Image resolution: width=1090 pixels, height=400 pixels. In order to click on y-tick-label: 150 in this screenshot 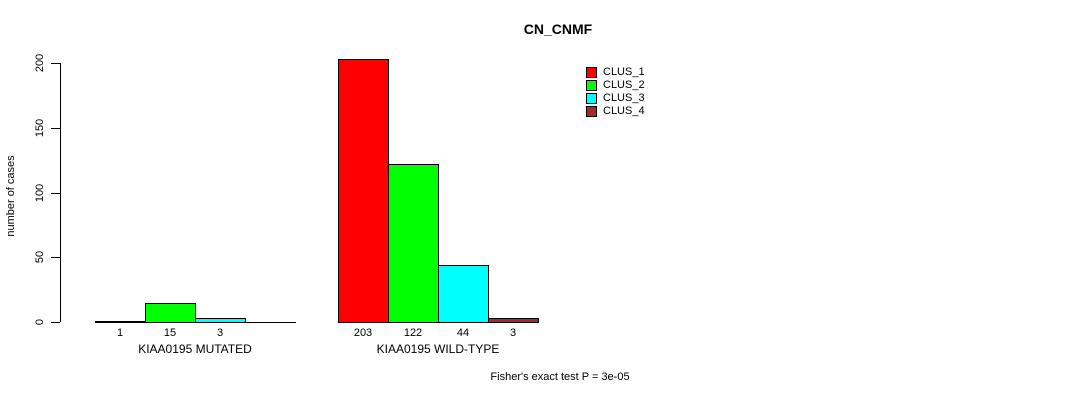, I will do `click(40, 128)`.